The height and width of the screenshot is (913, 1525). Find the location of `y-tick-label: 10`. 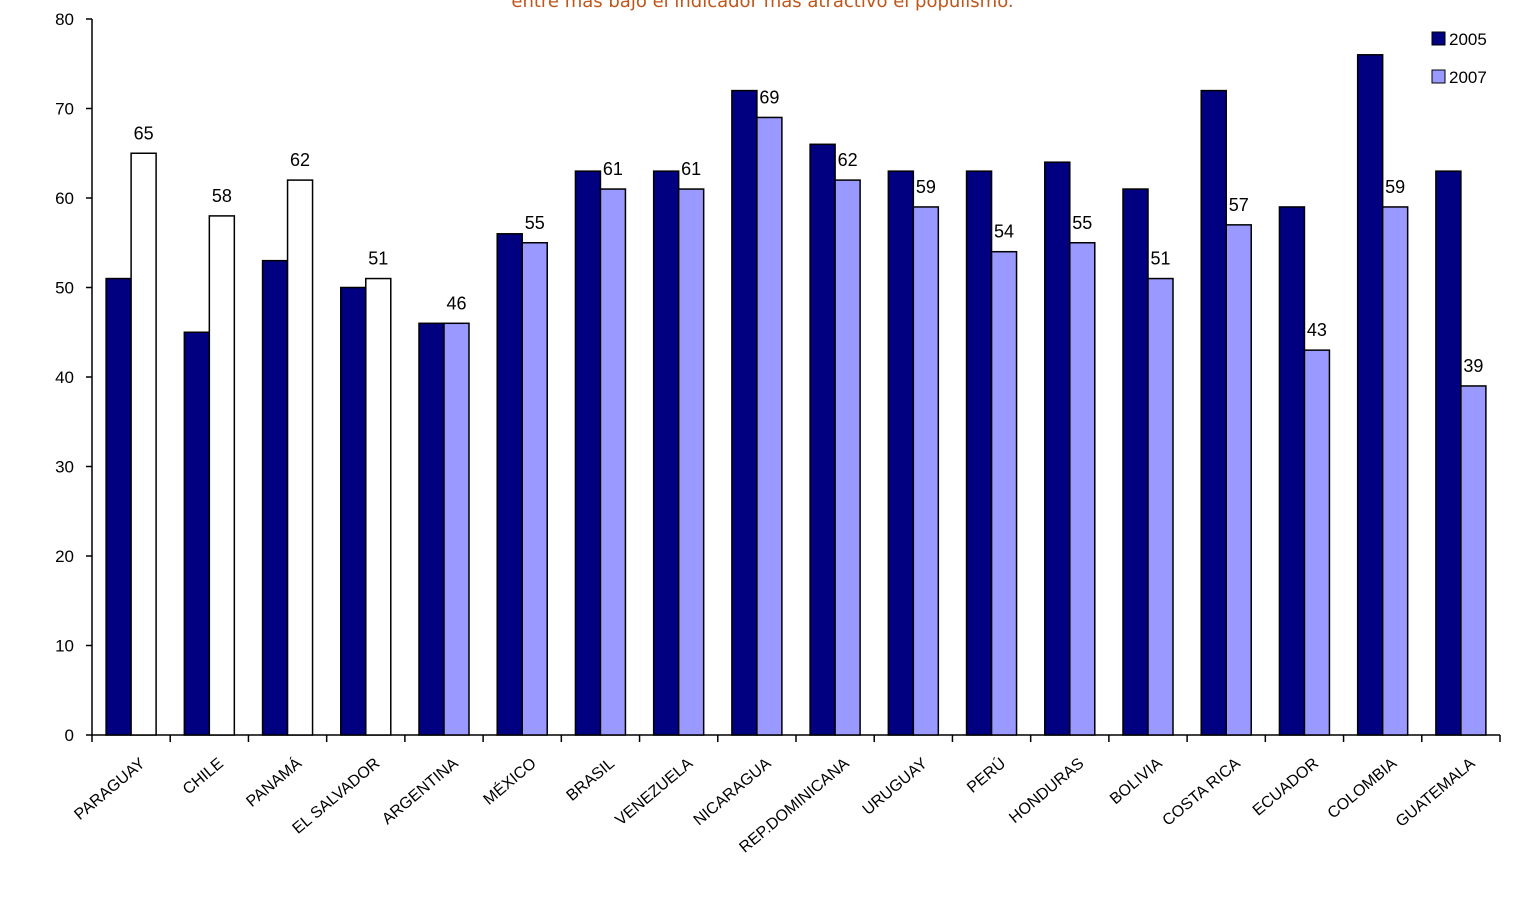

y-tick-label: 10 is located at coordinates (64, 646).